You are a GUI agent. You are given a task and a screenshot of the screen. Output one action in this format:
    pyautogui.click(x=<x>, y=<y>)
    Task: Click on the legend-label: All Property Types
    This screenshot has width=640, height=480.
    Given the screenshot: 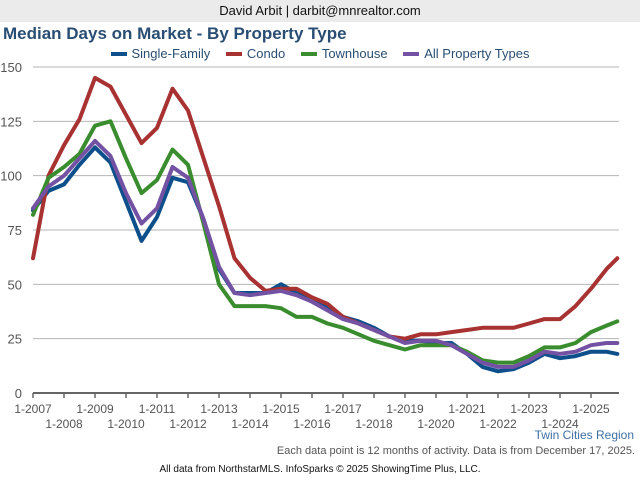 What is the action you would take?
    pyautogui.click(x=477, y=53)
    